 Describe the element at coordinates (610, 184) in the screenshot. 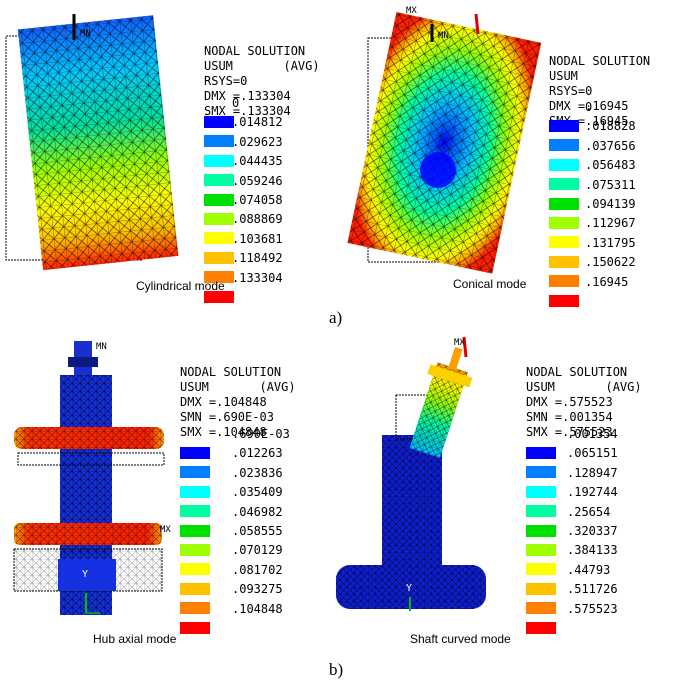

I see `legend-level-label: .075311` at that location.